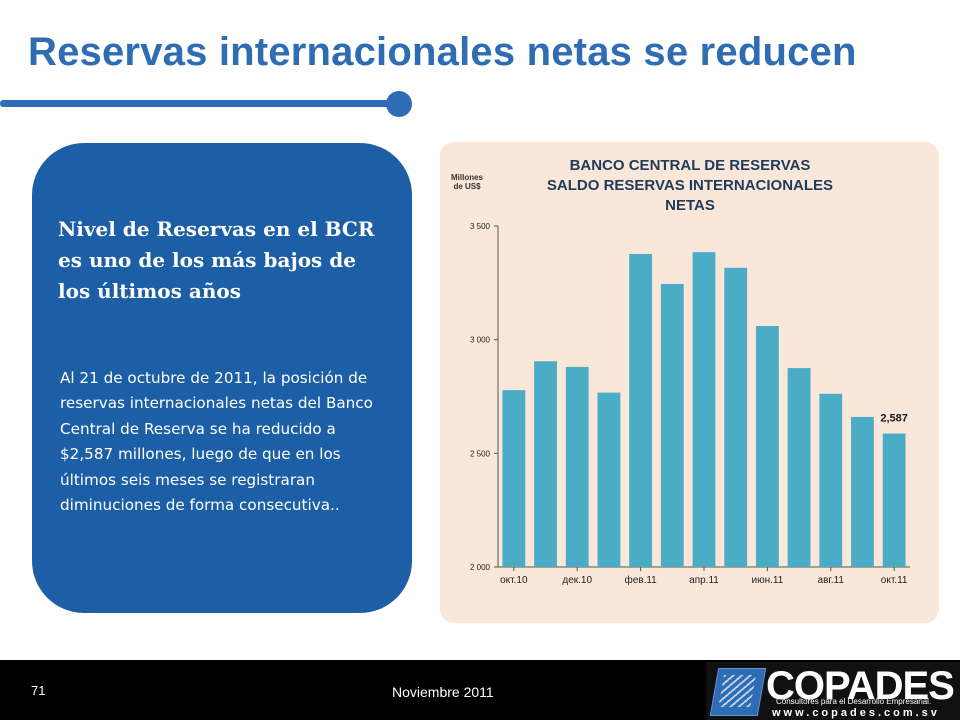 The width and height of the screenshot is (960, 720). Describe the element at coordinates (196, 103) in the screenshot. I see `title-underline` at that location.